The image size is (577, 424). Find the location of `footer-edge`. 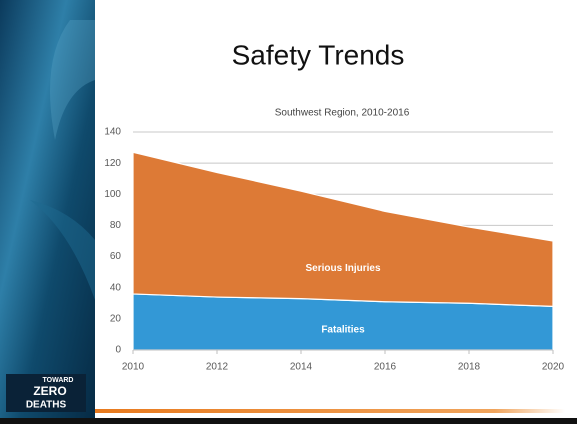

footer-edge is located at coordinates (288, 421).